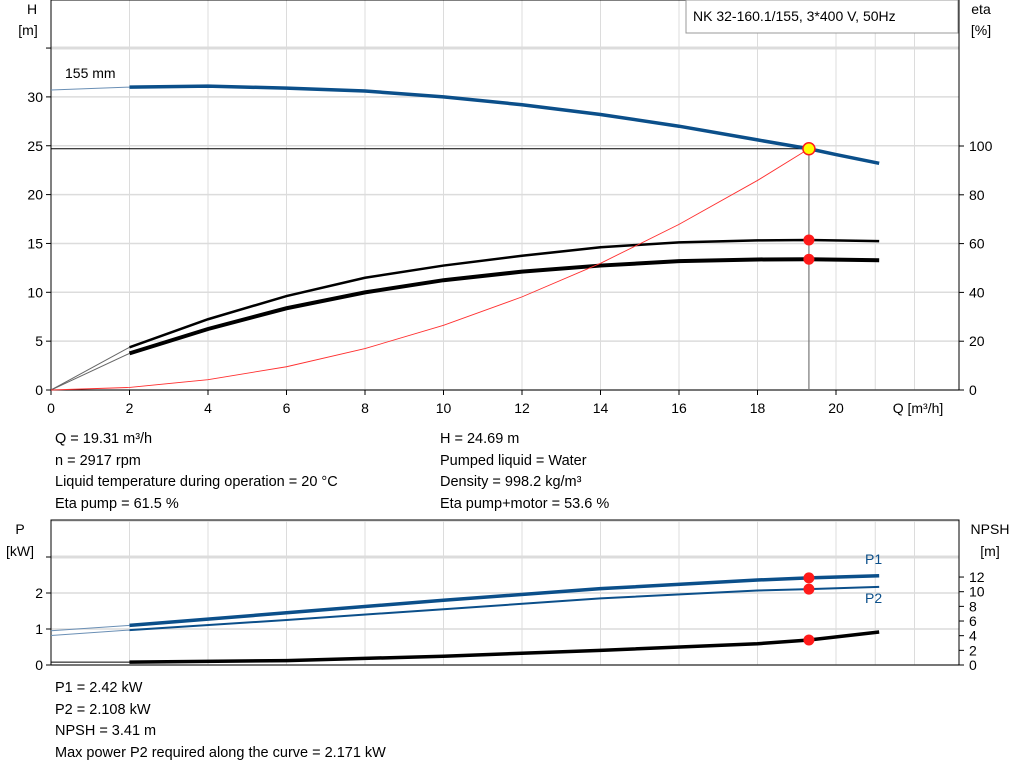 The height and width of the screenshot is (781, 1024). Describe the element at coordinates (365, 408) in the screenshot. I see `x-tick-label: 8` at that location.